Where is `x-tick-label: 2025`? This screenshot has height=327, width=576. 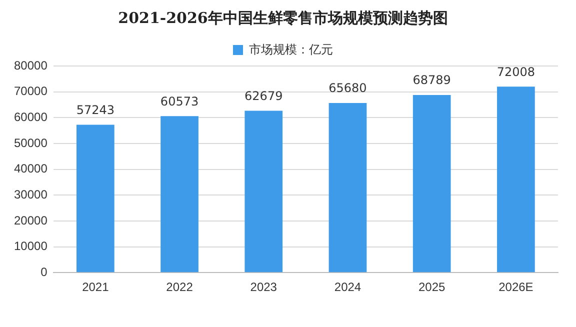
x-tick-label: 2025 is located at coordinates (432, 287).